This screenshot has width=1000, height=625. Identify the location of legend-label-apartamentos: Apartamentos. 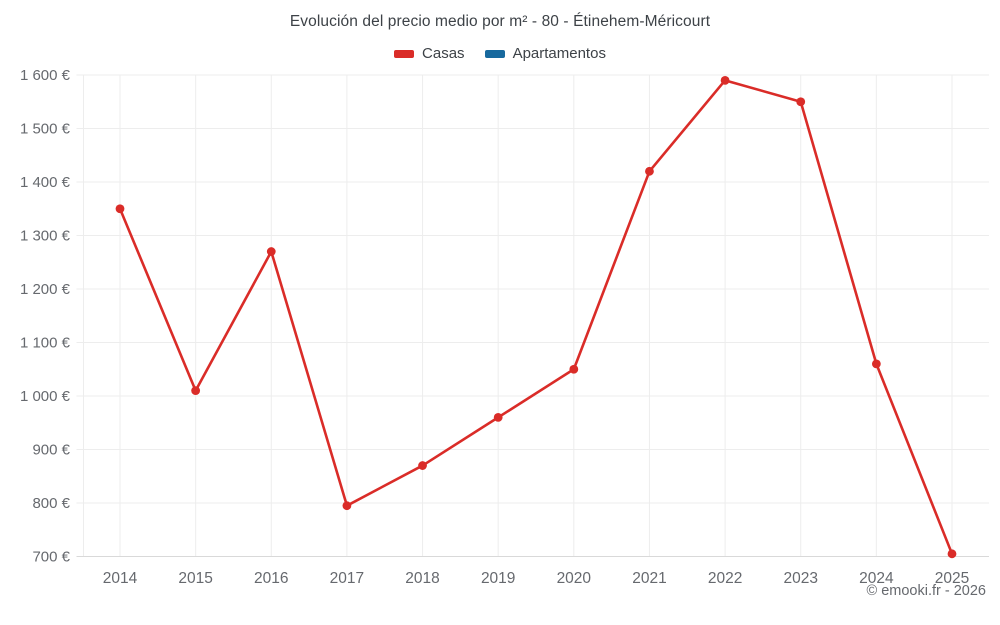
(559, 53).